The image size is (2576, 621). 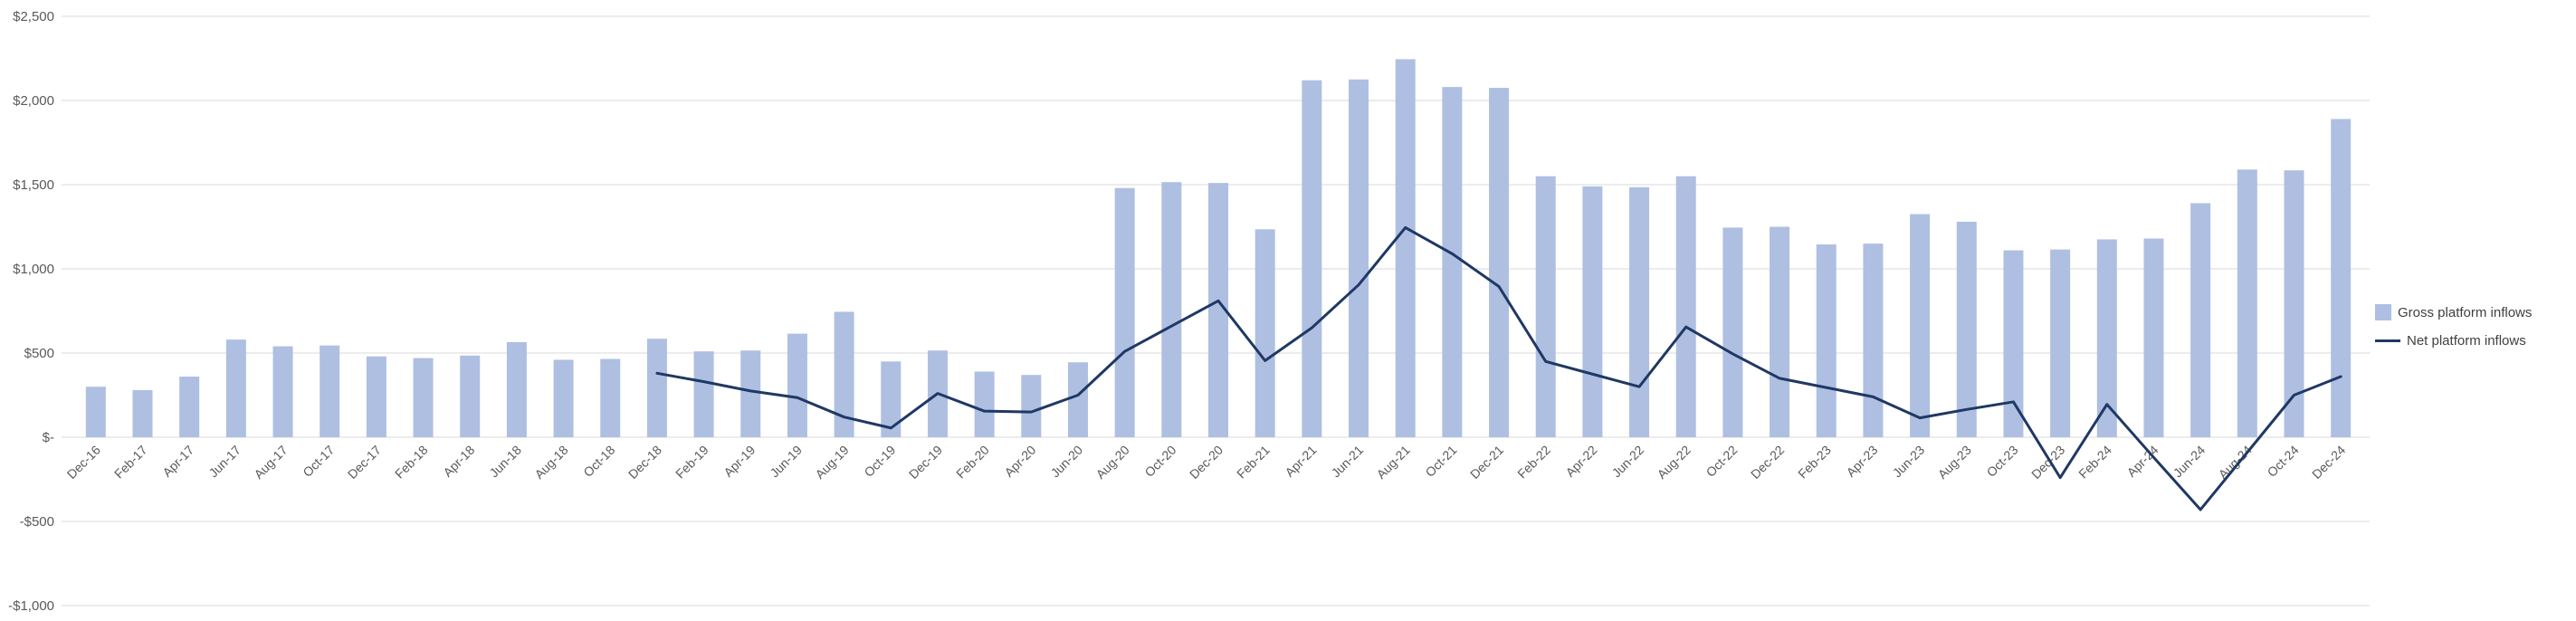 I want to click on x-tick-label: Oct-18, so click(x=598, y=461).